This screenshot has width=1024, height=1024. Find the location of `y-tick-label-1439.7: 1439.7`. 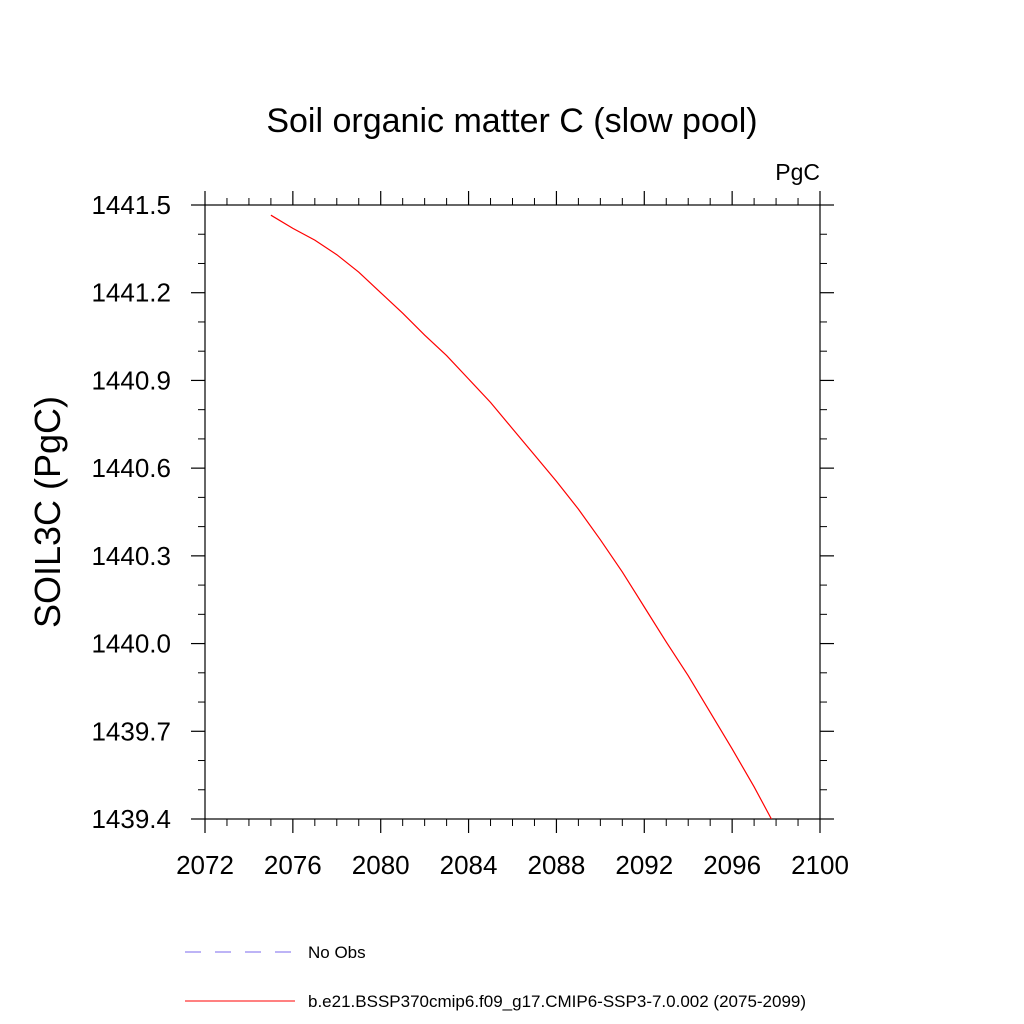

y-tick-label-1439.7: 1439.7 is located at coordinates (131, 731).